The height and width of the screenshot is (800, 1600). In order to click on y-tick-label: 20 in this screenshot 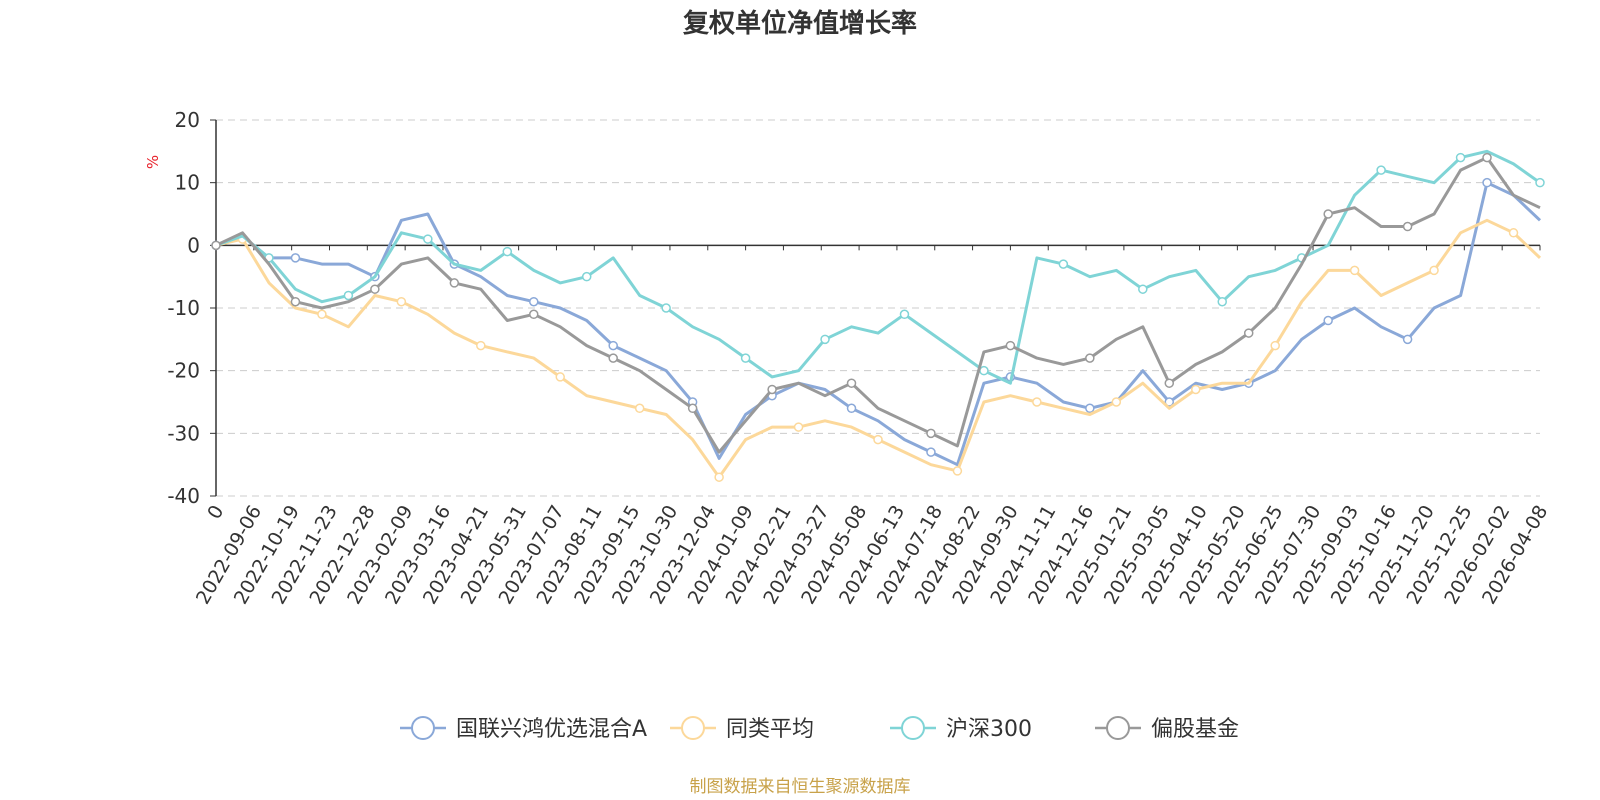, I will do `click(187, 120)`.